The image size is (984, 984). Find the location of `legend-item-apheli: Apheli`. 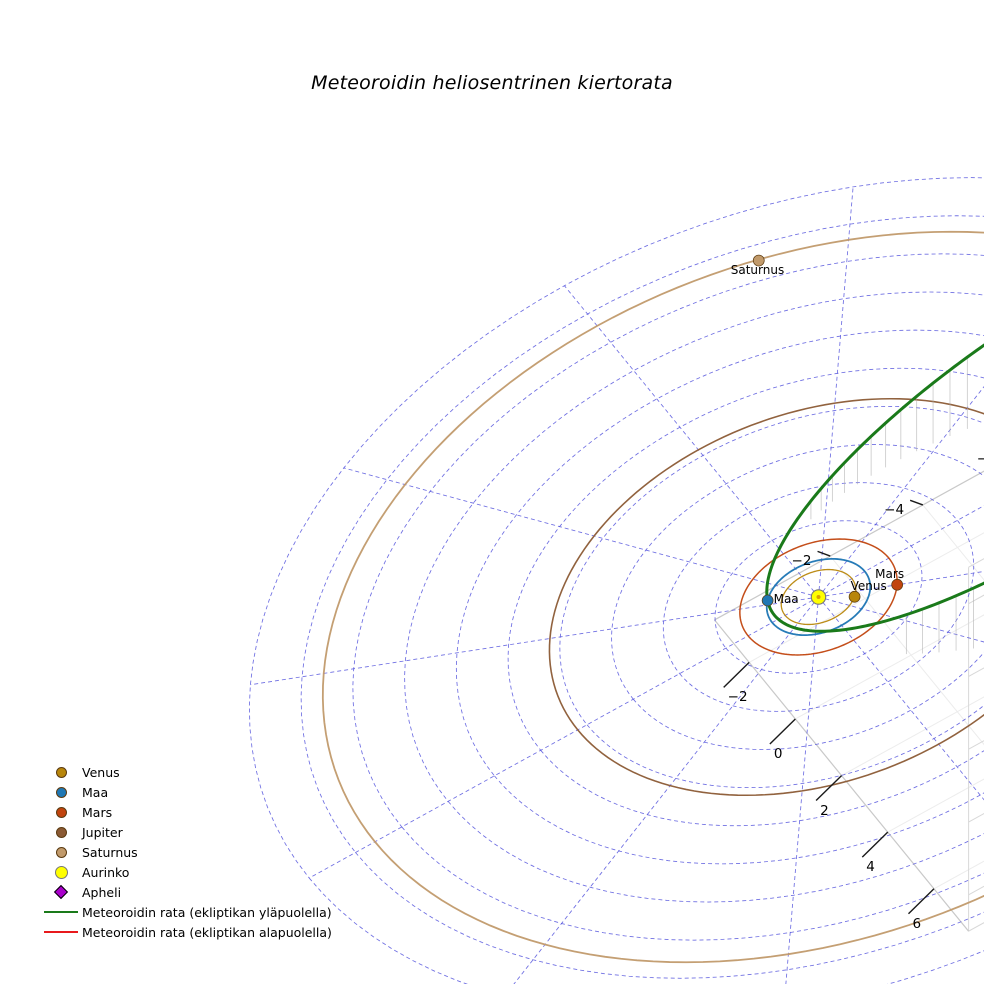

legend-item-apheli: Apheli is located at coordinates (205, 892).